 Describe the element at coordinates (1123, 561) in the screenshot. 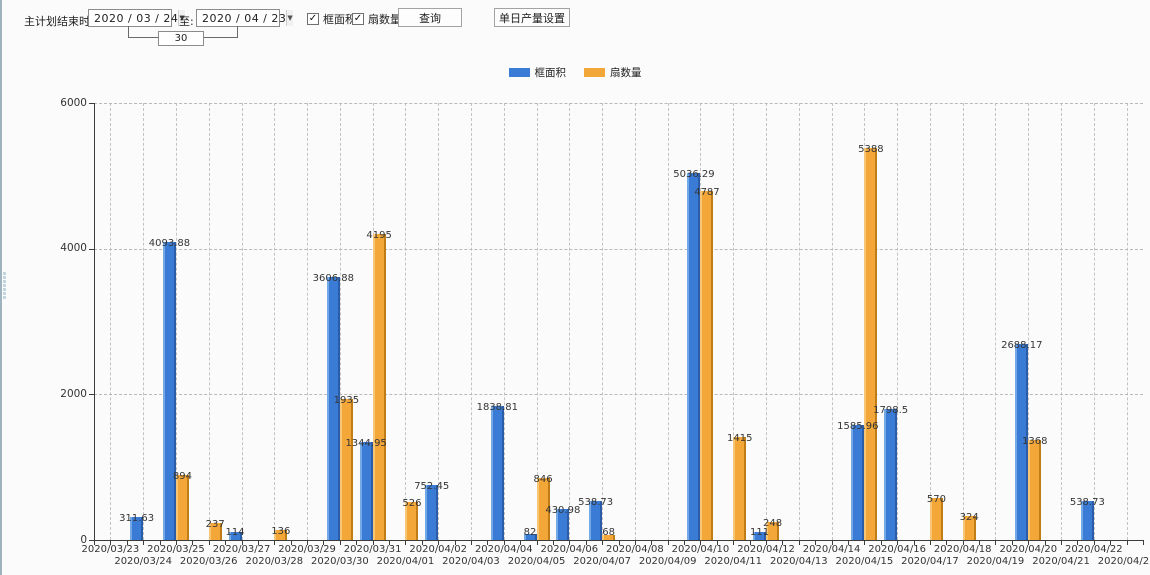

I see `x-tick-label: 2020/04/23` at that location.